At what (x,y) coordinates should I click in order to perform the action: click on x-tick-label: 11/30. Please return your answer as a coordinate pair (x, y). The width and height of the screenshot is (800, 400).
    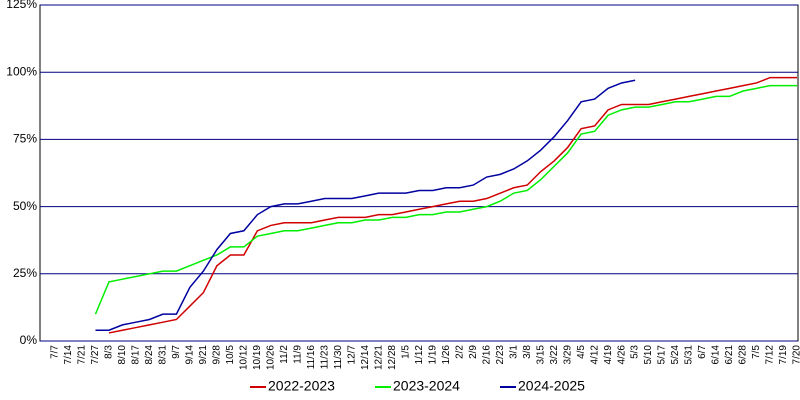
    Looking at the image, I should click on (338, 357).